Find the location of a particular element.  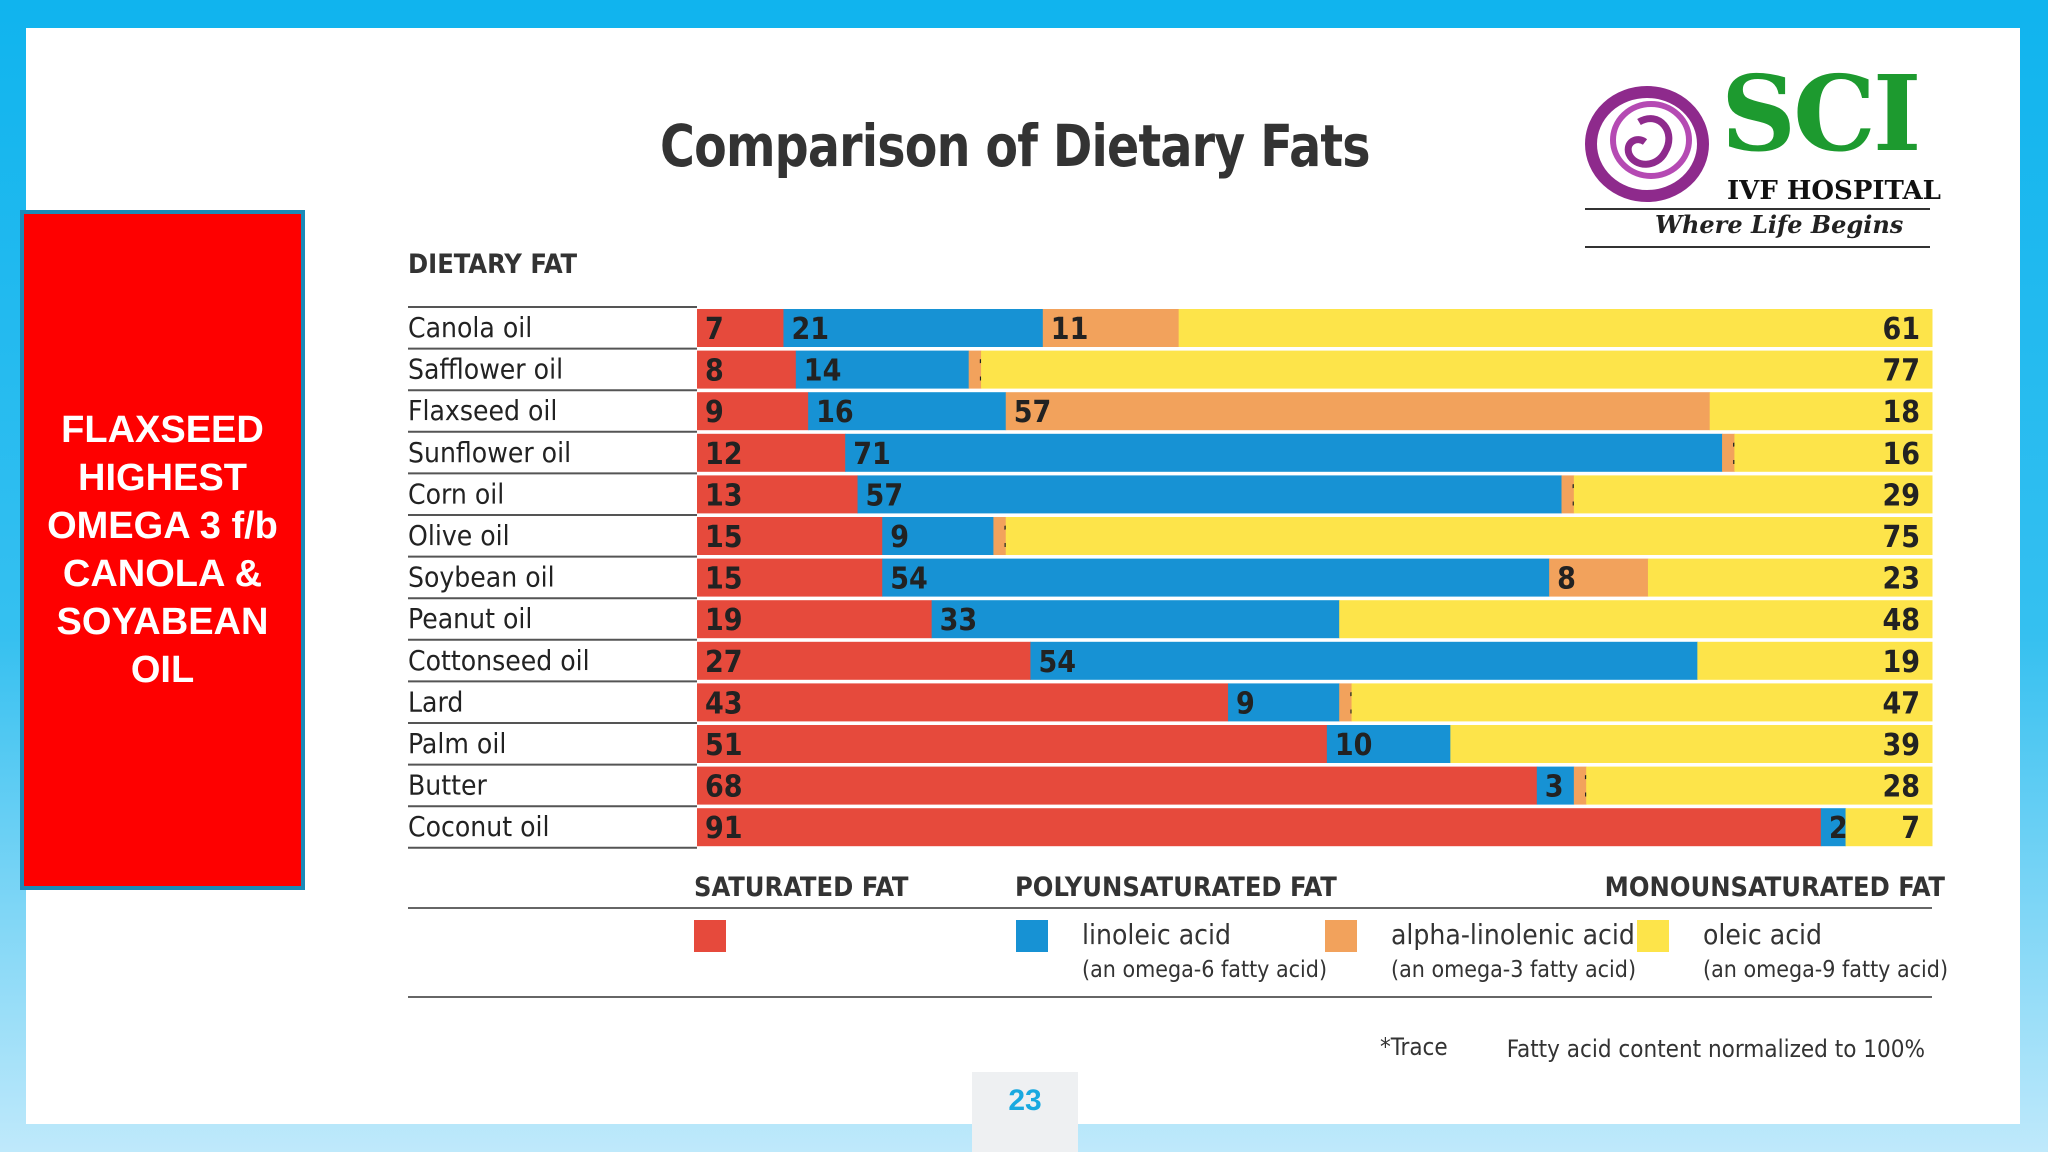

data-label-alpha_linolenic: 11 is located at coordinates (1070, 329).